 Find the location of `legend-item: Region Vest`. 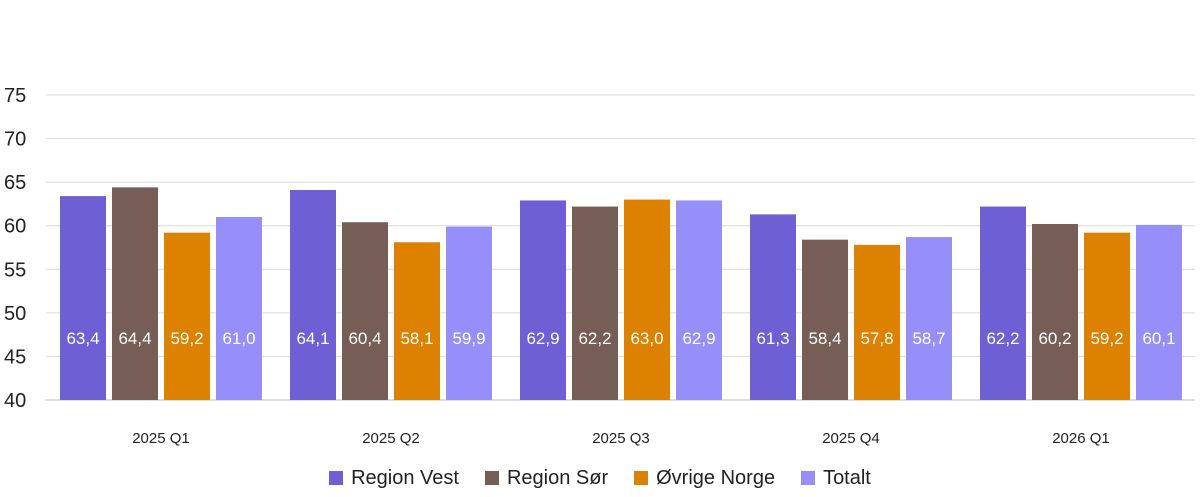

legend-item: Region Vest is located at coordinates (394, 478).